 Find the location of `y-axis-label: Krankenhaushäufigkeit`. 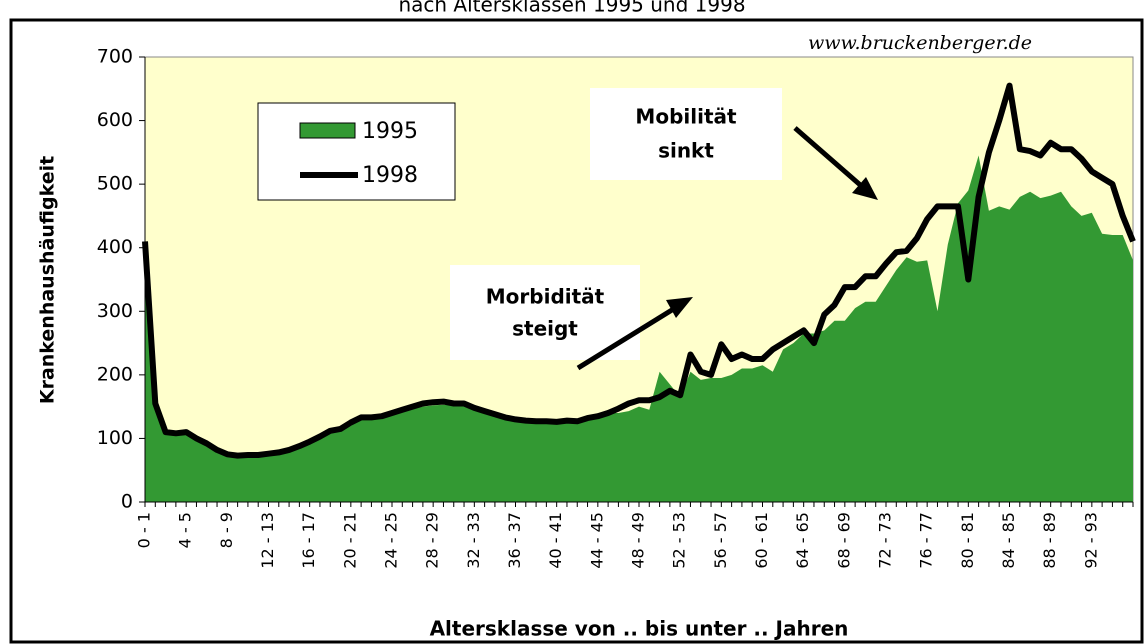

y-axis-label: Krankenhaushäufigkeit is located at coordinates (48, 280).